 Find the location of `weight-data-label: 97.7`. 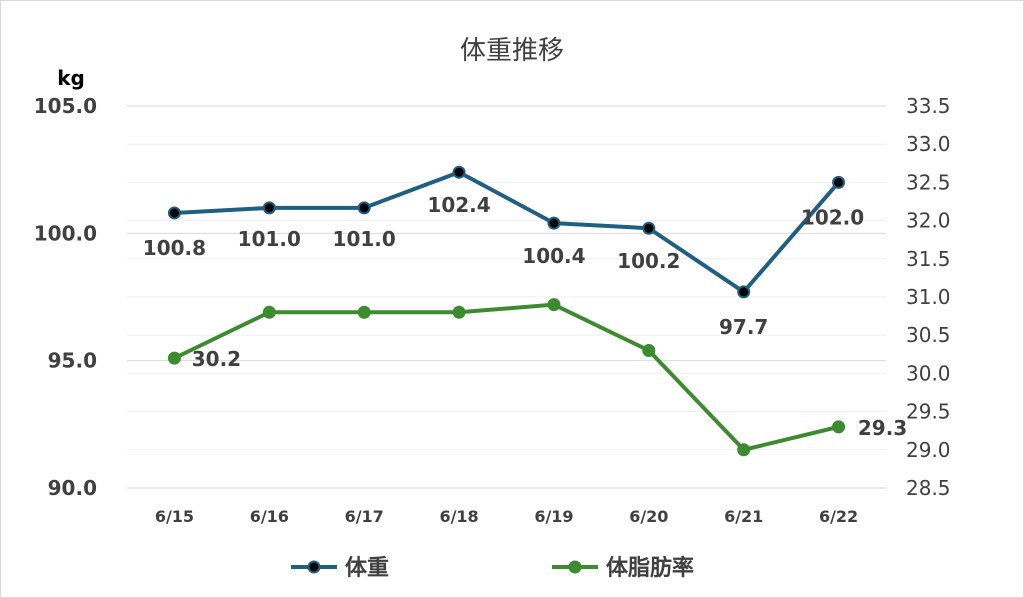

weight-data-label: 97.7 is located at coordinates (743, 327).